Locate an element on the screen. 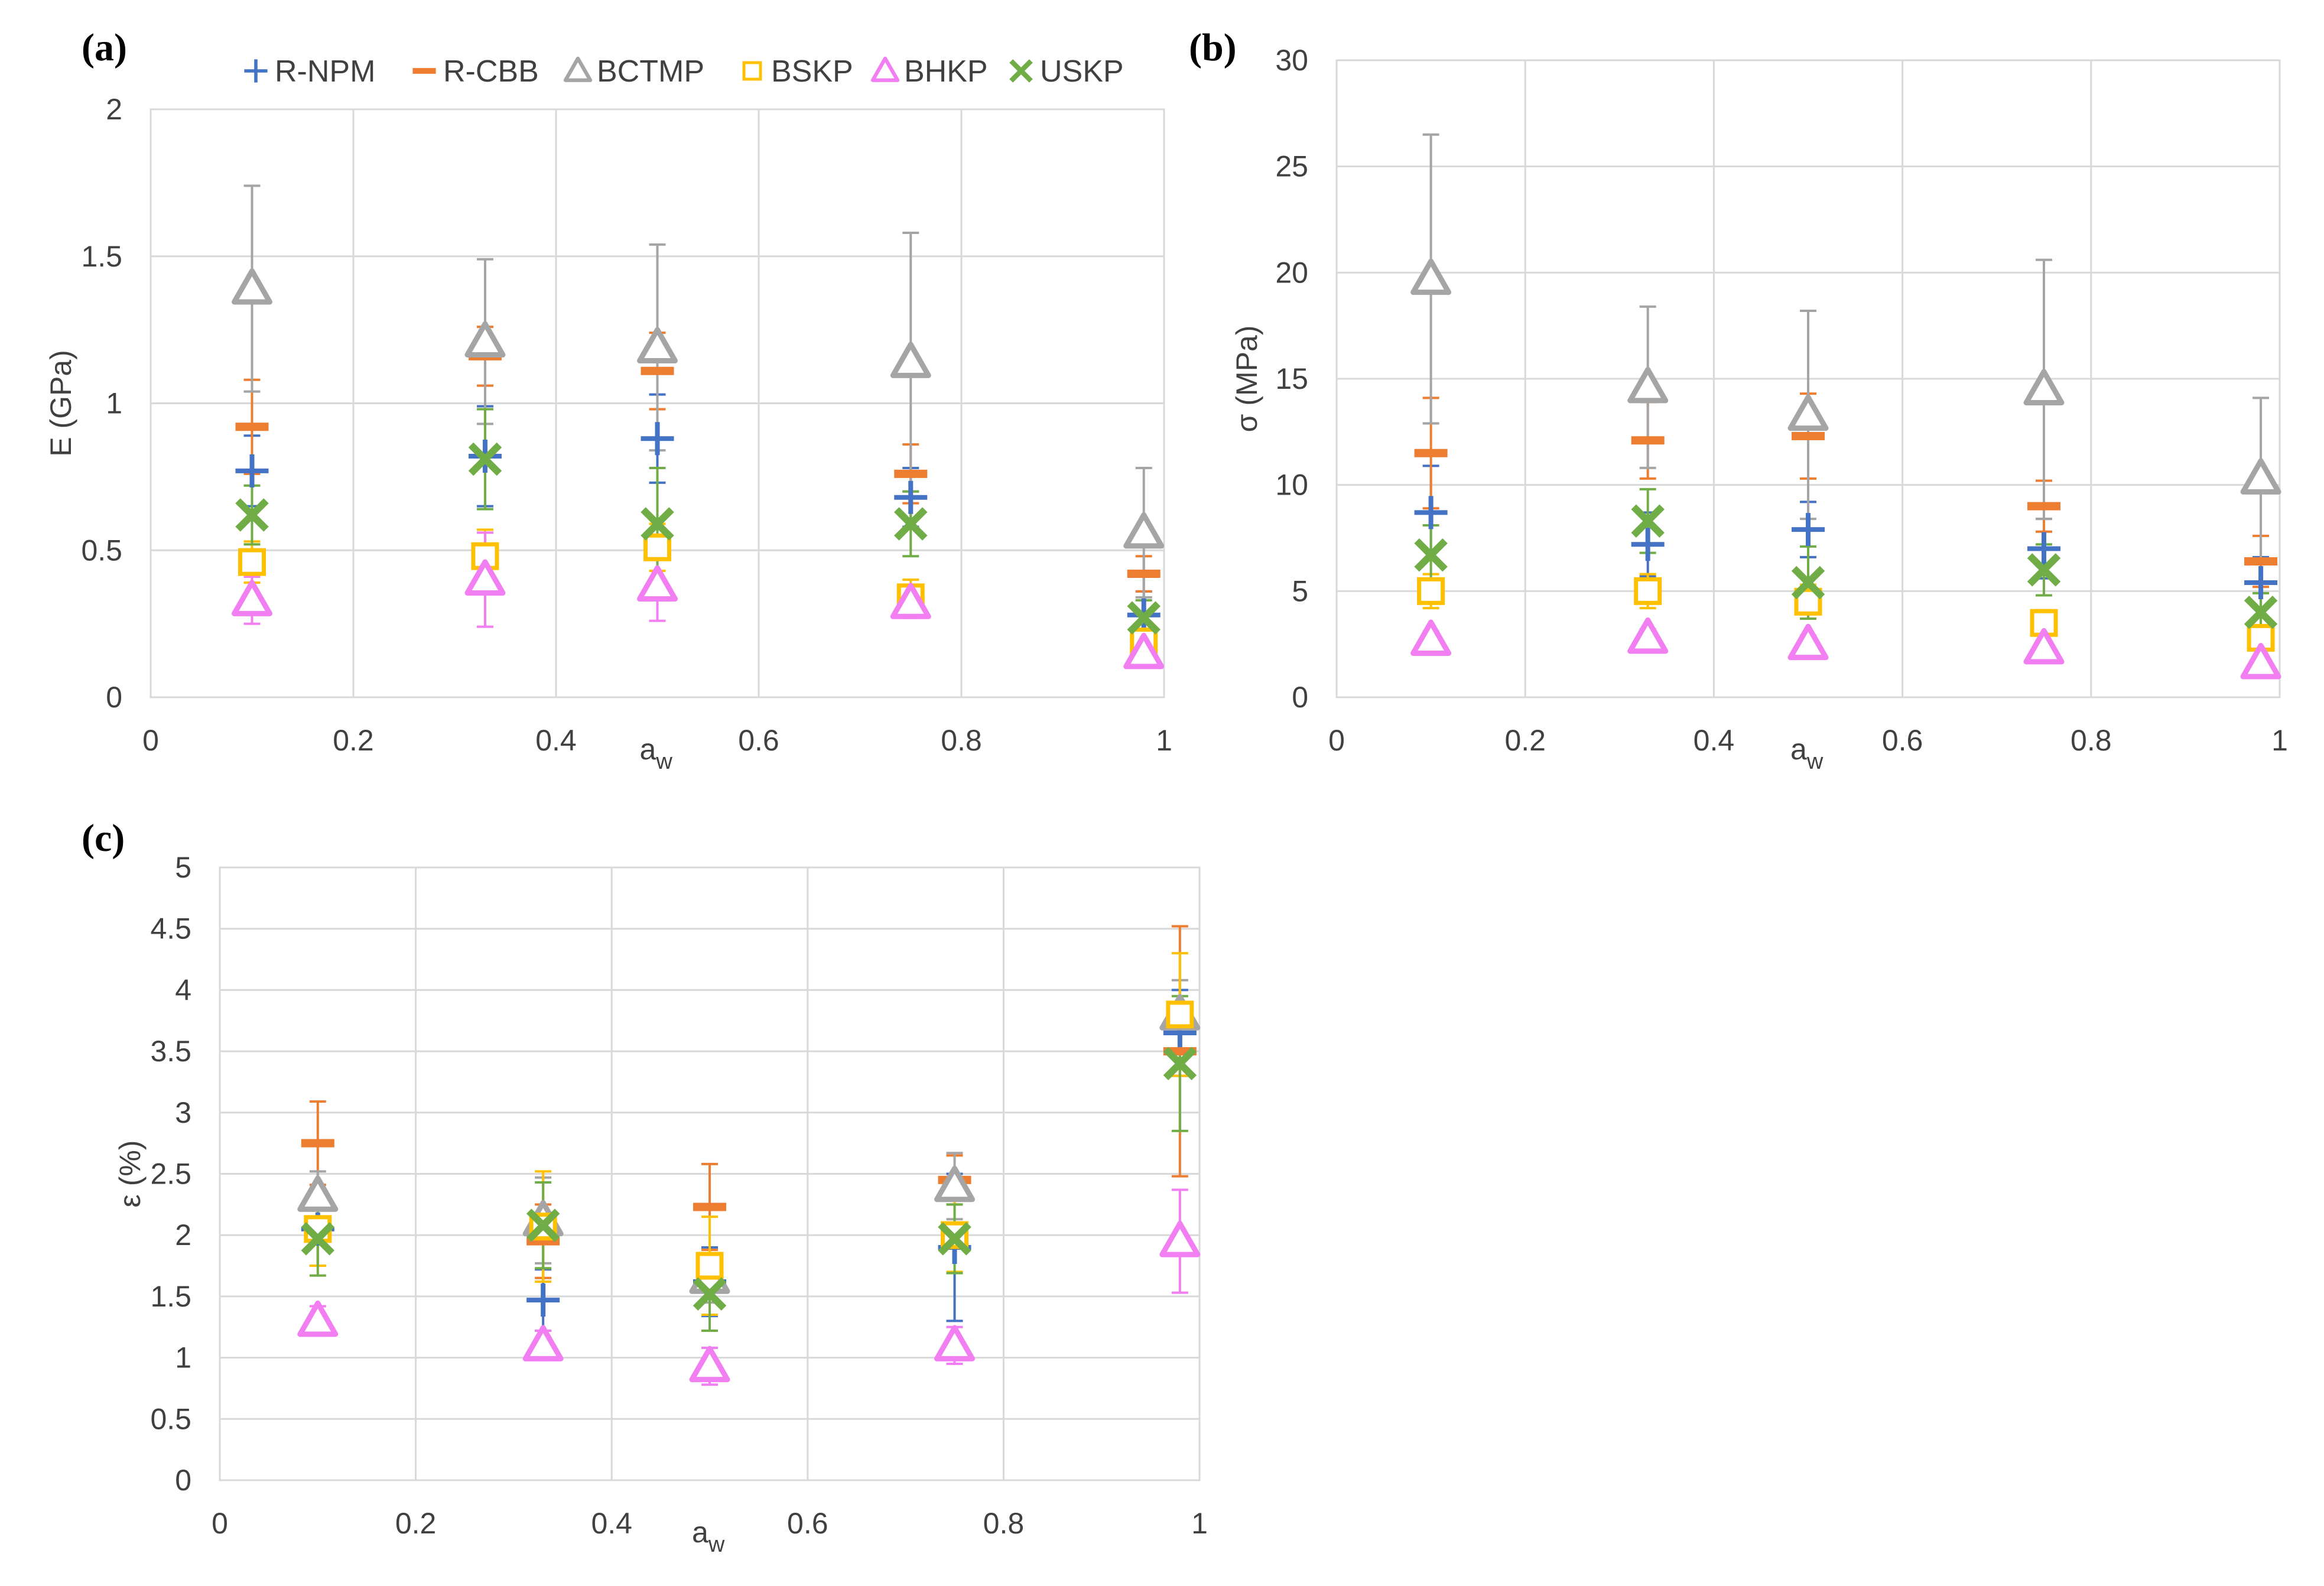 Image resolution: width=2324 pixels, height=1586 pixels. legend-item-r-cbb: R-CBB is located at coordinates (475, 71).